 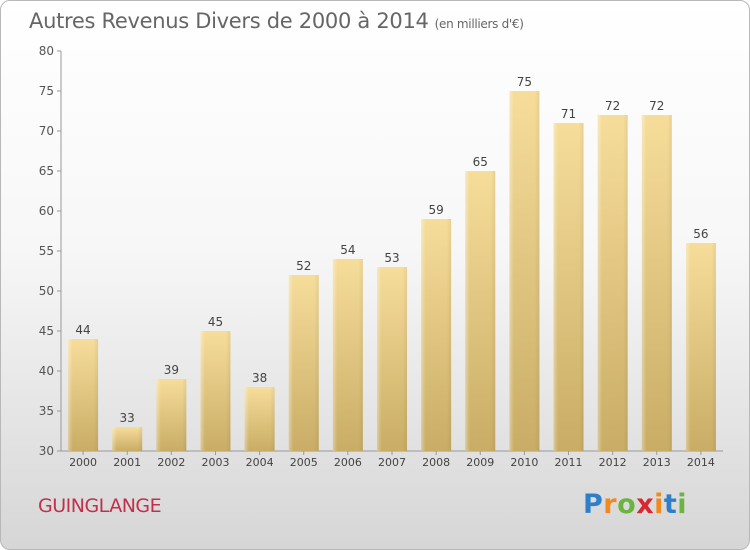 I want to click on data-label-2011: 71, so click(x=568, y=114).